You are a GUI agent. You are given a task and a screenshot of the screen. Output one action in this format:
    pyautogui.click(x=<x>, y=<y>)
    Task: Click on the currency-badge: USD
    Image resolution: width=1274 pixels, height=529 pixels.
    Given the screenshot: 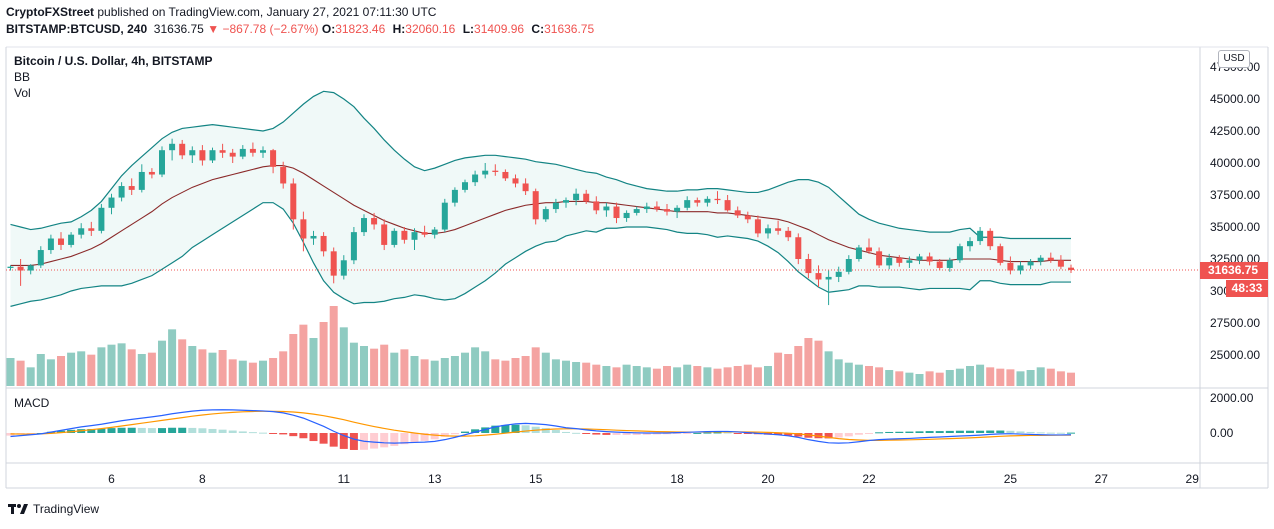 What is the action you would take?
    pyautogui.click(x=1234, y=59)
    